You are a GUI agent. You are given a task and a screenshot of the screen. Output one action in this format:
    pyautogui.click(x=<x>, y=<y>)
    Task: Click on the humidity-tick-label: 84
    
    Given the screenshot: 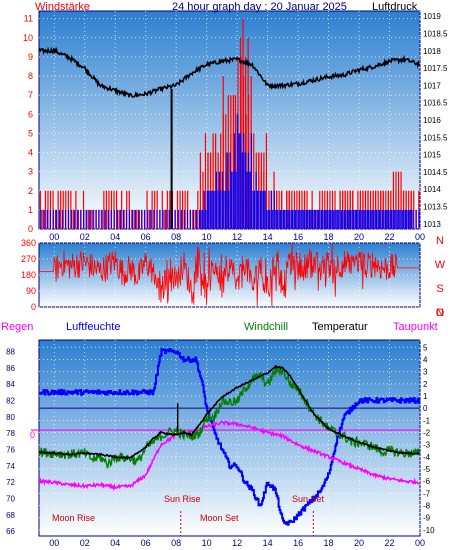 What is the action you would take?
    pyautogui.click(x=10, y=384)
    